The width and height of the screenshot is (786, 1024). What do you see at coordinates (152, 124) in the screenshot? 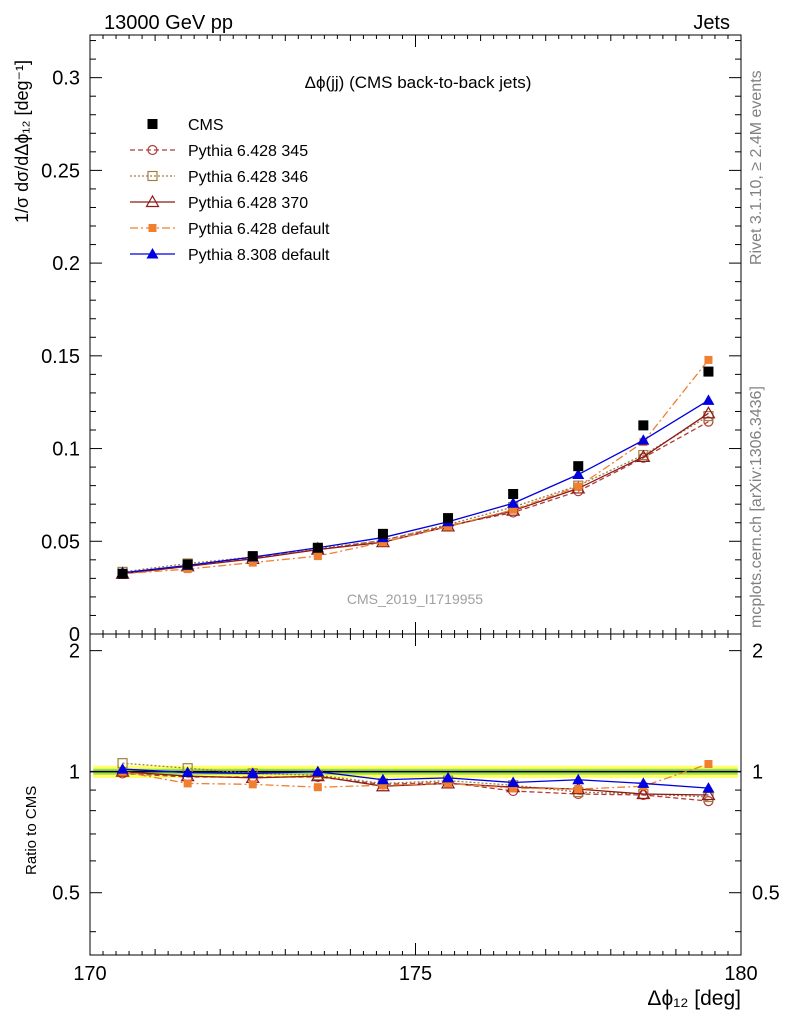
I see `legend-marker-cms` at bounding box center [152, 124].